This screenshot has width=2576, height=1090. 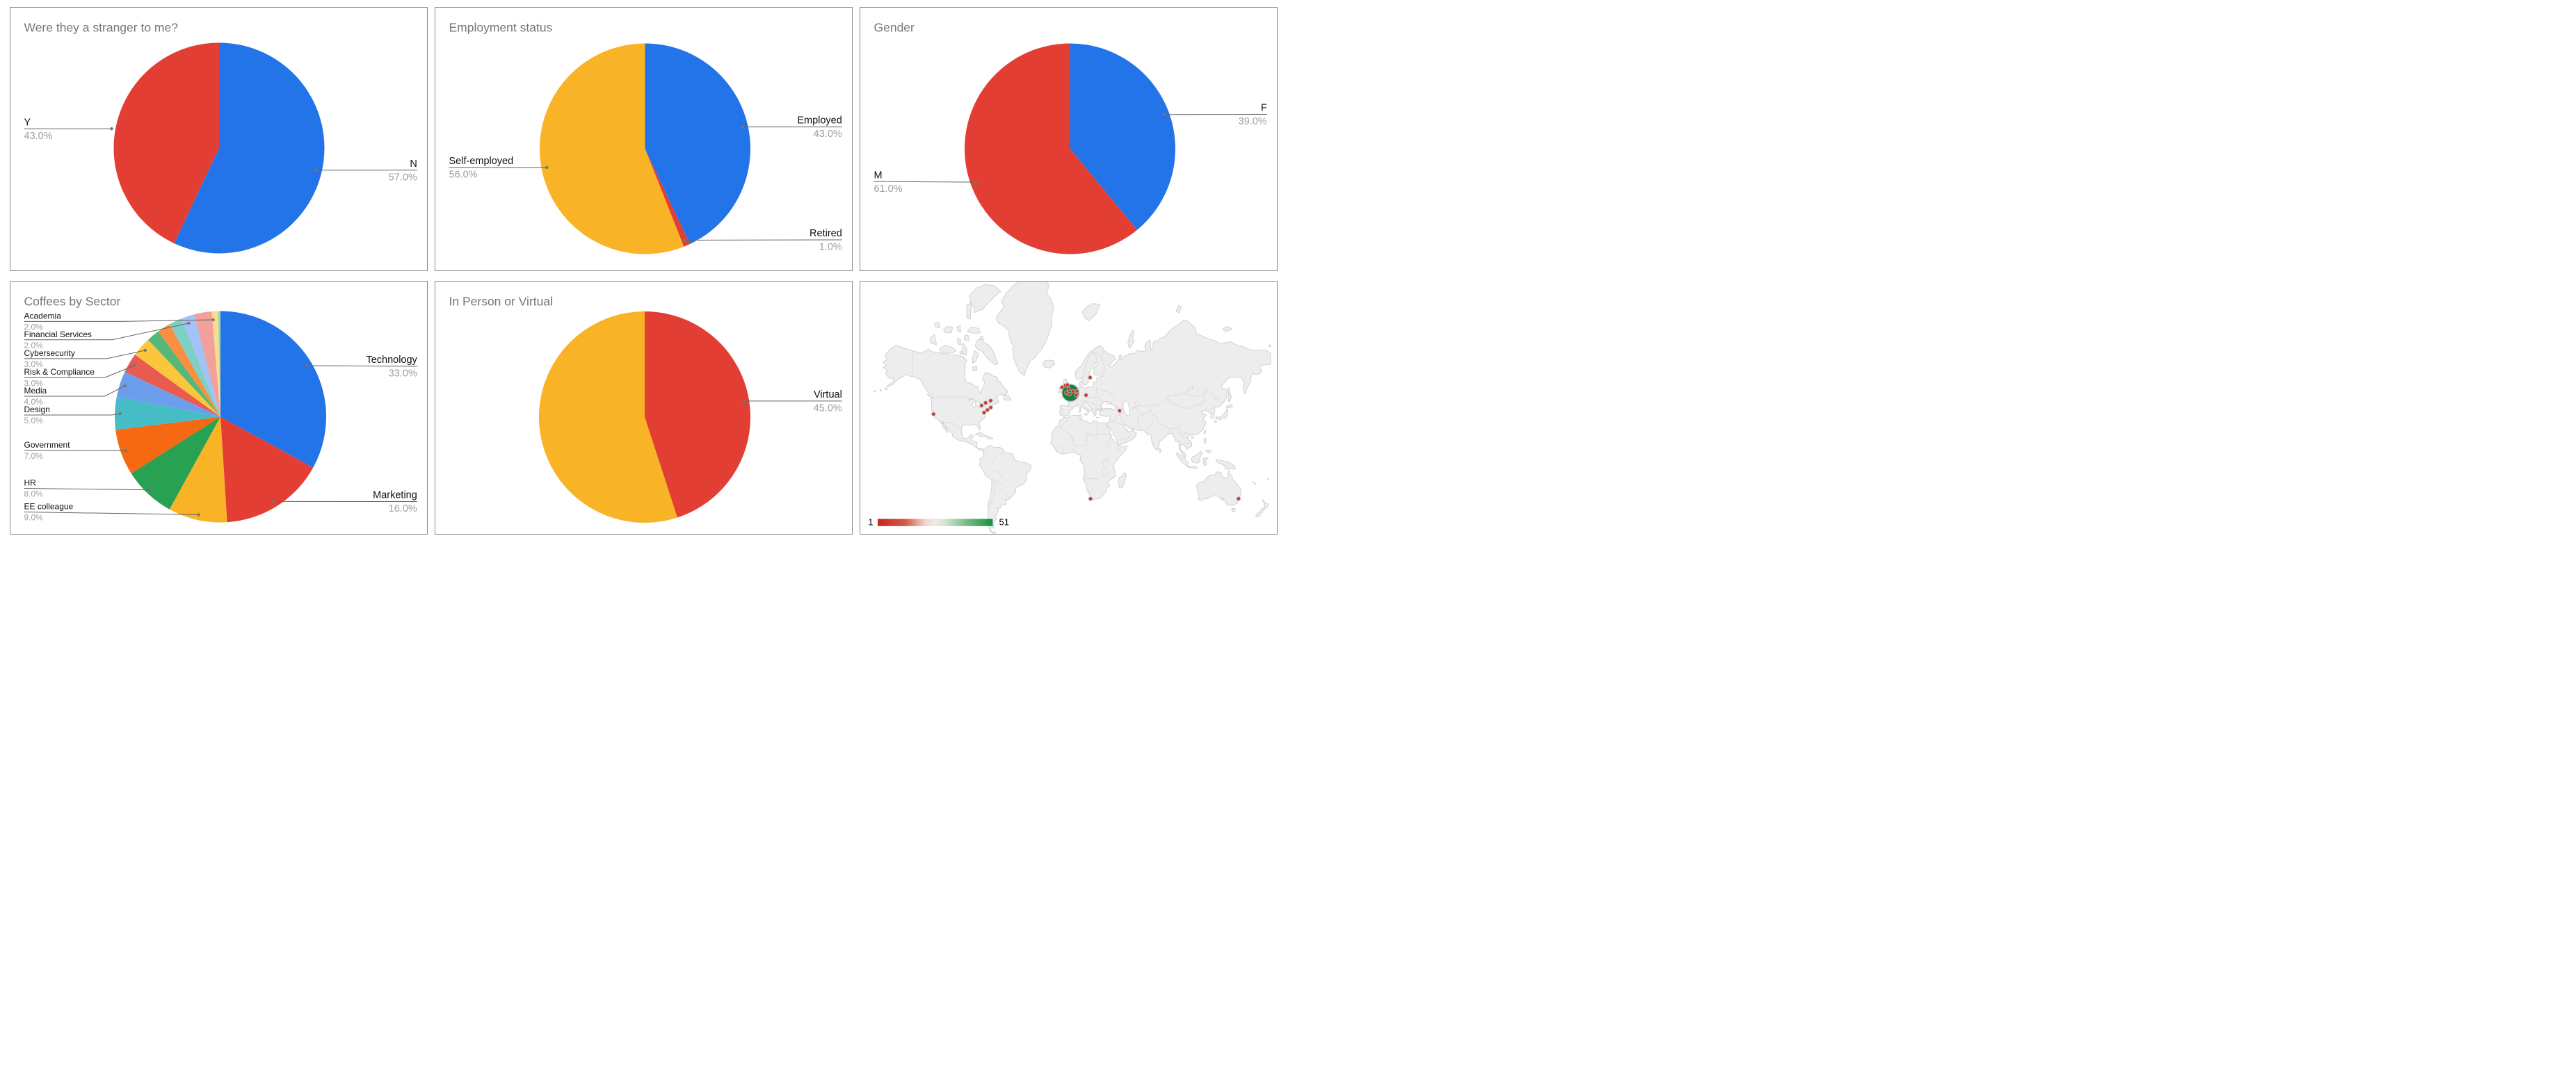 What do you see at coordinates (27, 123) in the screenshot?
I see `svg-text: Y` at bounding box center [27, 123].